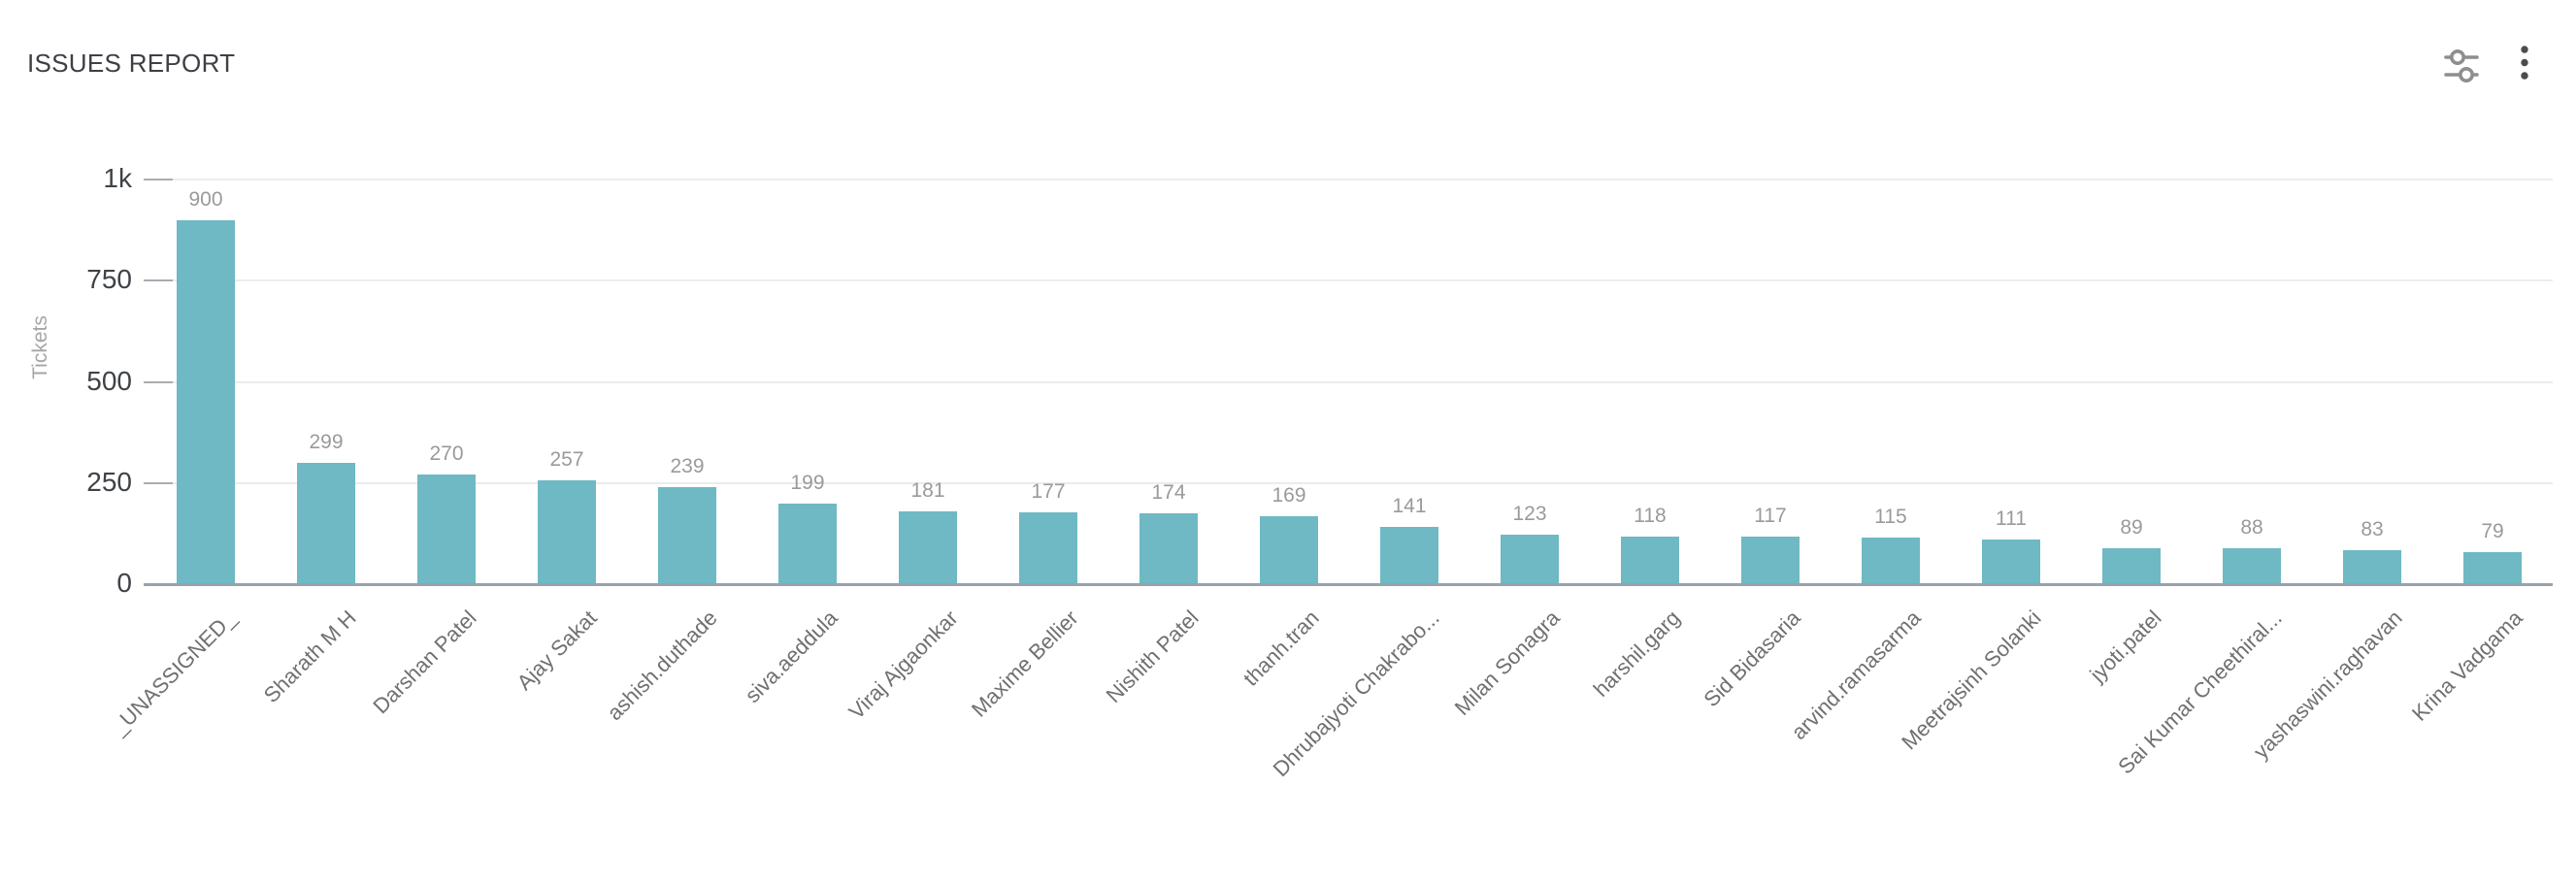  What do you see at coordinates (124, 583) in the screenshot?
I see `y-axis-tick-label: 0` at bounding box center [124, 583].